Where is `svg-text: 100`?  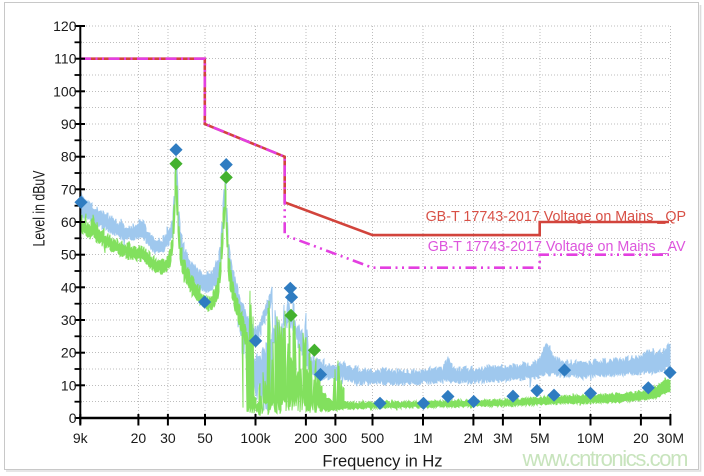 svg-text: 100 is located at coordinates (65, 91).